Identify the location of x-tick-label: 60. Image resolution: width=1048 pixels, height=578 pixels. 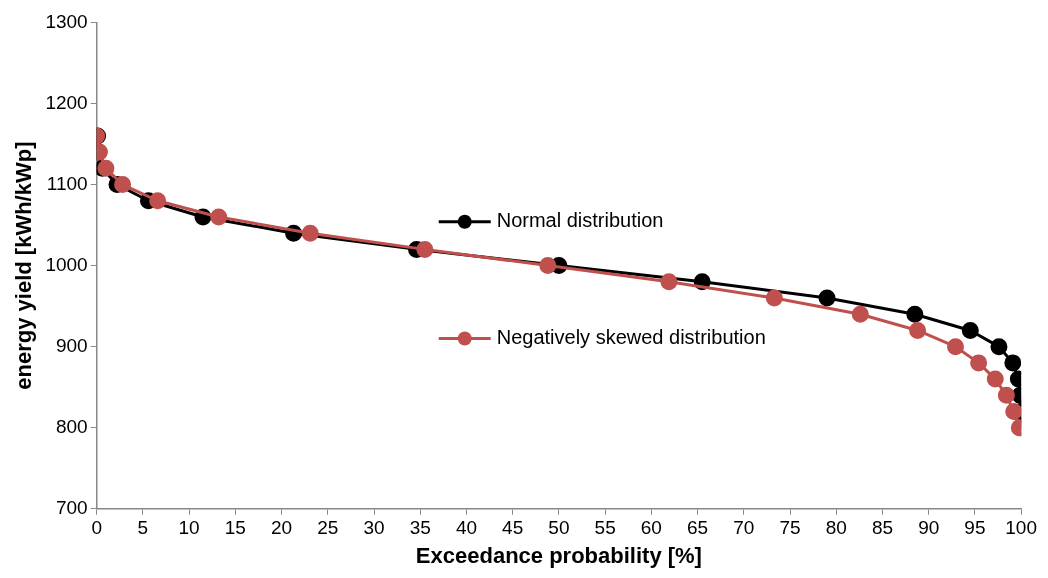
(651, 528).